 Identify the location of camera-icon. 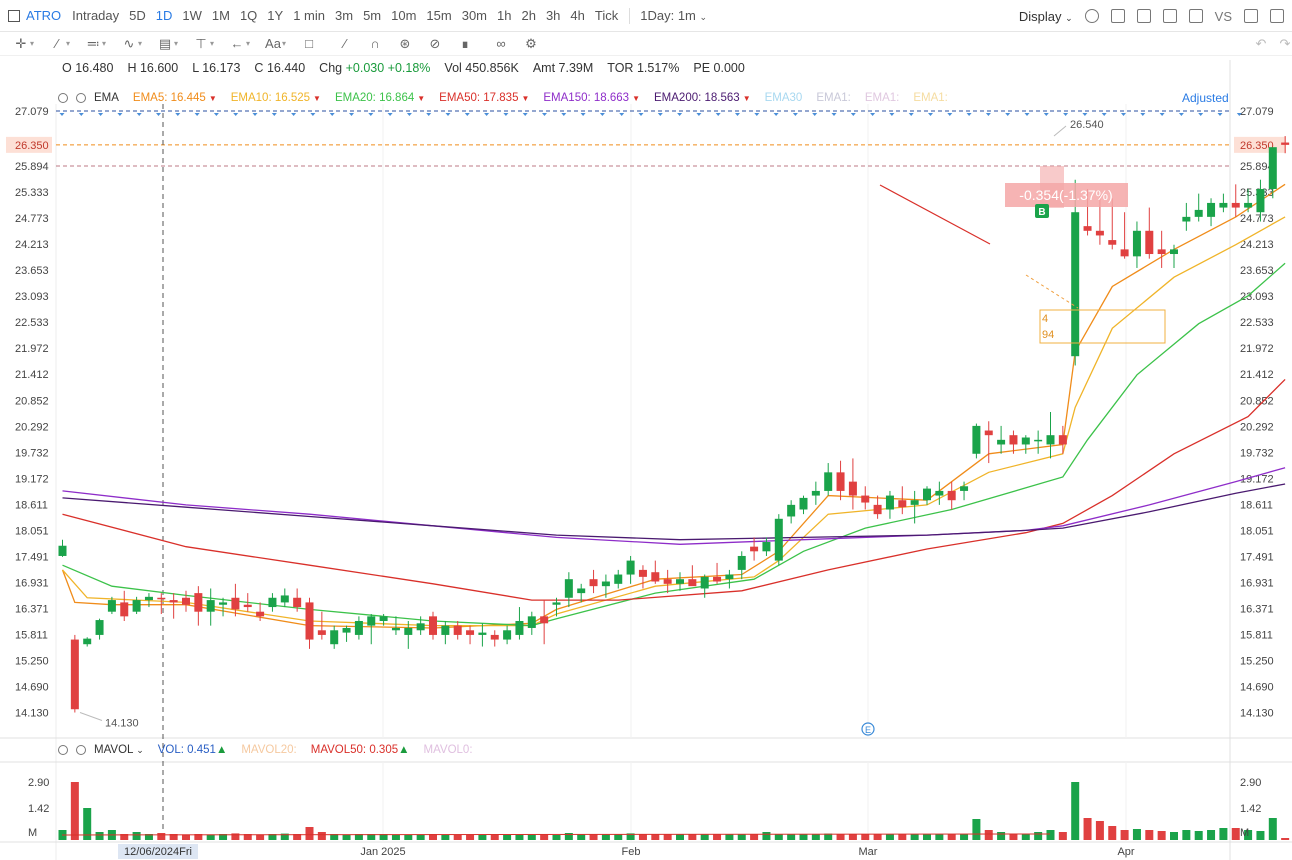
(1143, 16).